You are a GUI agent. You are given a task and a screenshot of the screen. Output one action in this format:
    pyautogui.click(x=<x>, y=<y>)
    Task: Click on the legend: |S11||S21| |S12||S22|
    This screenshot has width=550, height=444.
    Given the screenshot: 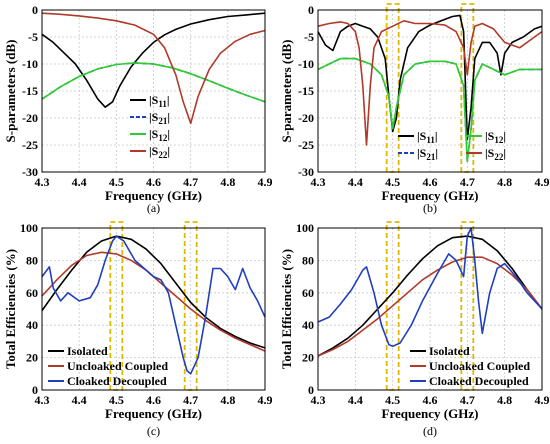 What is the action you would take?
    pyautogui.click(x=452, y=145)
    